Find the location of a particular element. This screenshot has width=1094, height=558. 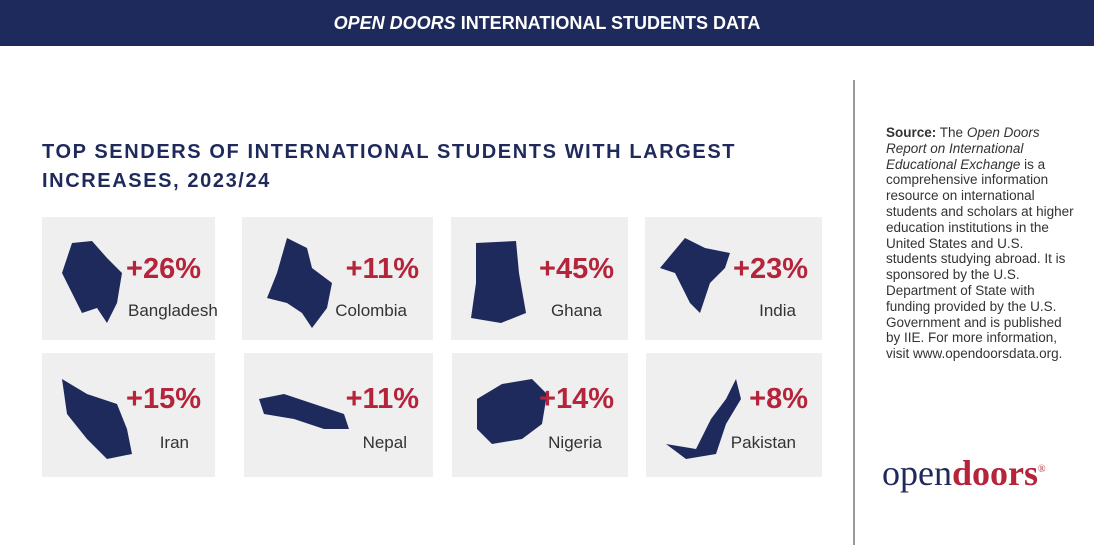

country: Ghana is located at coordinates (576, 310).